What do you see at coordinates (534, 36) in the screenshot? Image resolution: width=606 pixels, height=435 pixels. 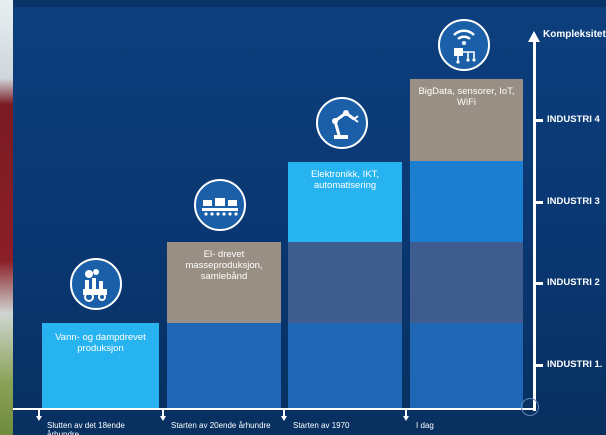 I see `complexity-axis-arrow` at bounding box center [534, 36].